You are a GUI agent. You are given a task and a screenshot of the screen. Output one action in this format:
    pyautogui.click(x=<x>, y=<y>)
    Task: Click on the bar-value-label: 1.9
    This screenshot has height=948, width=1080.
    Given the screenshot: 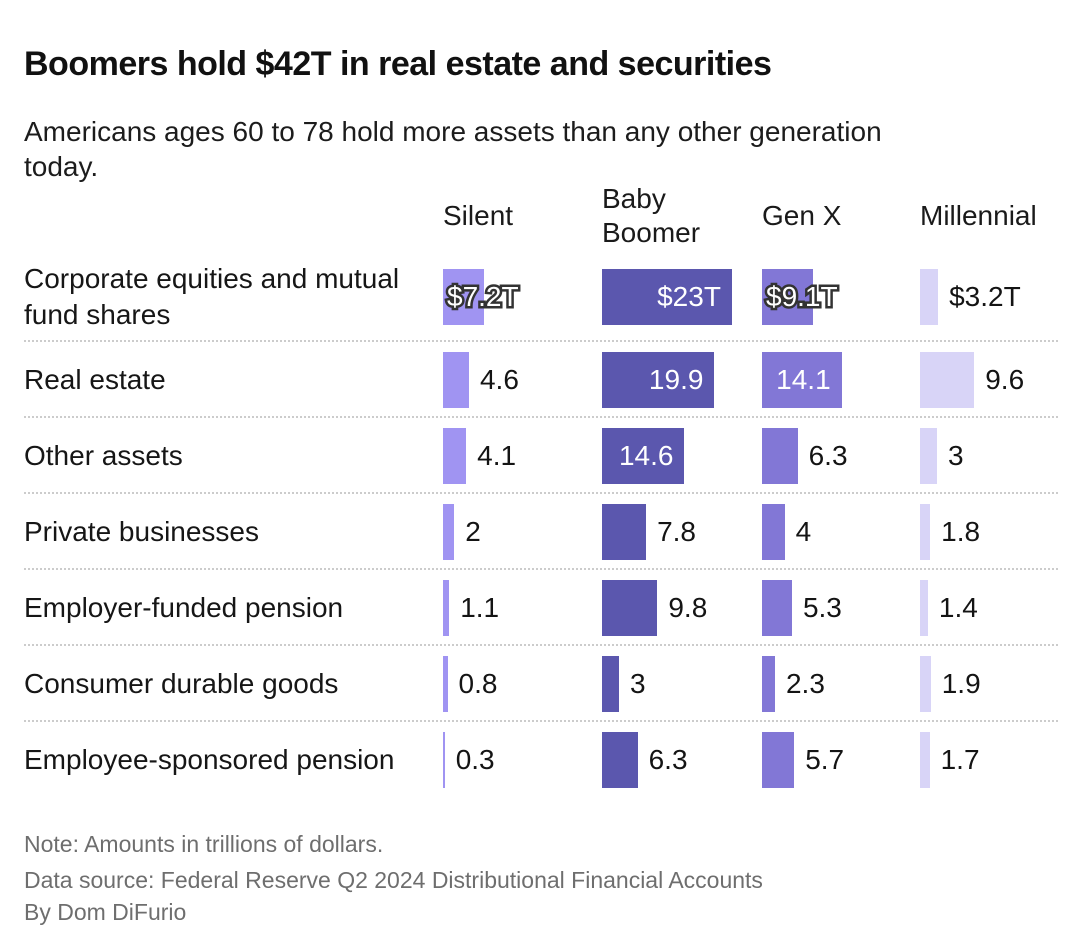 What is the action you would take?
    pyautogui.click(x=961, y=683)
    